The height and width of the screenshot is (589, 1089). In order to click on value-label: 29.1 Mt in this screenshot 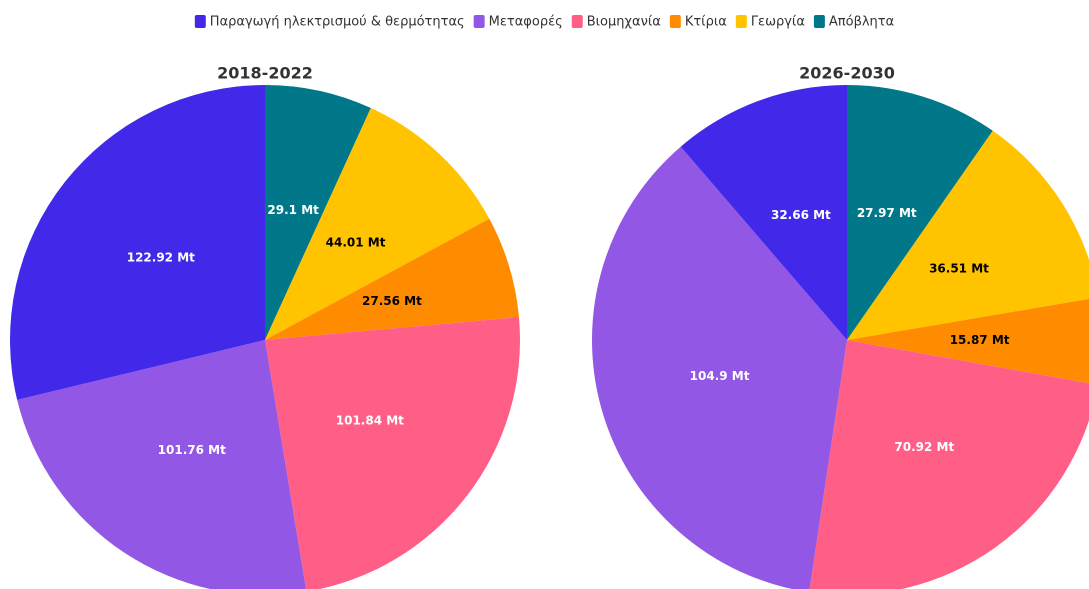, I will do `click(293, 210)`.